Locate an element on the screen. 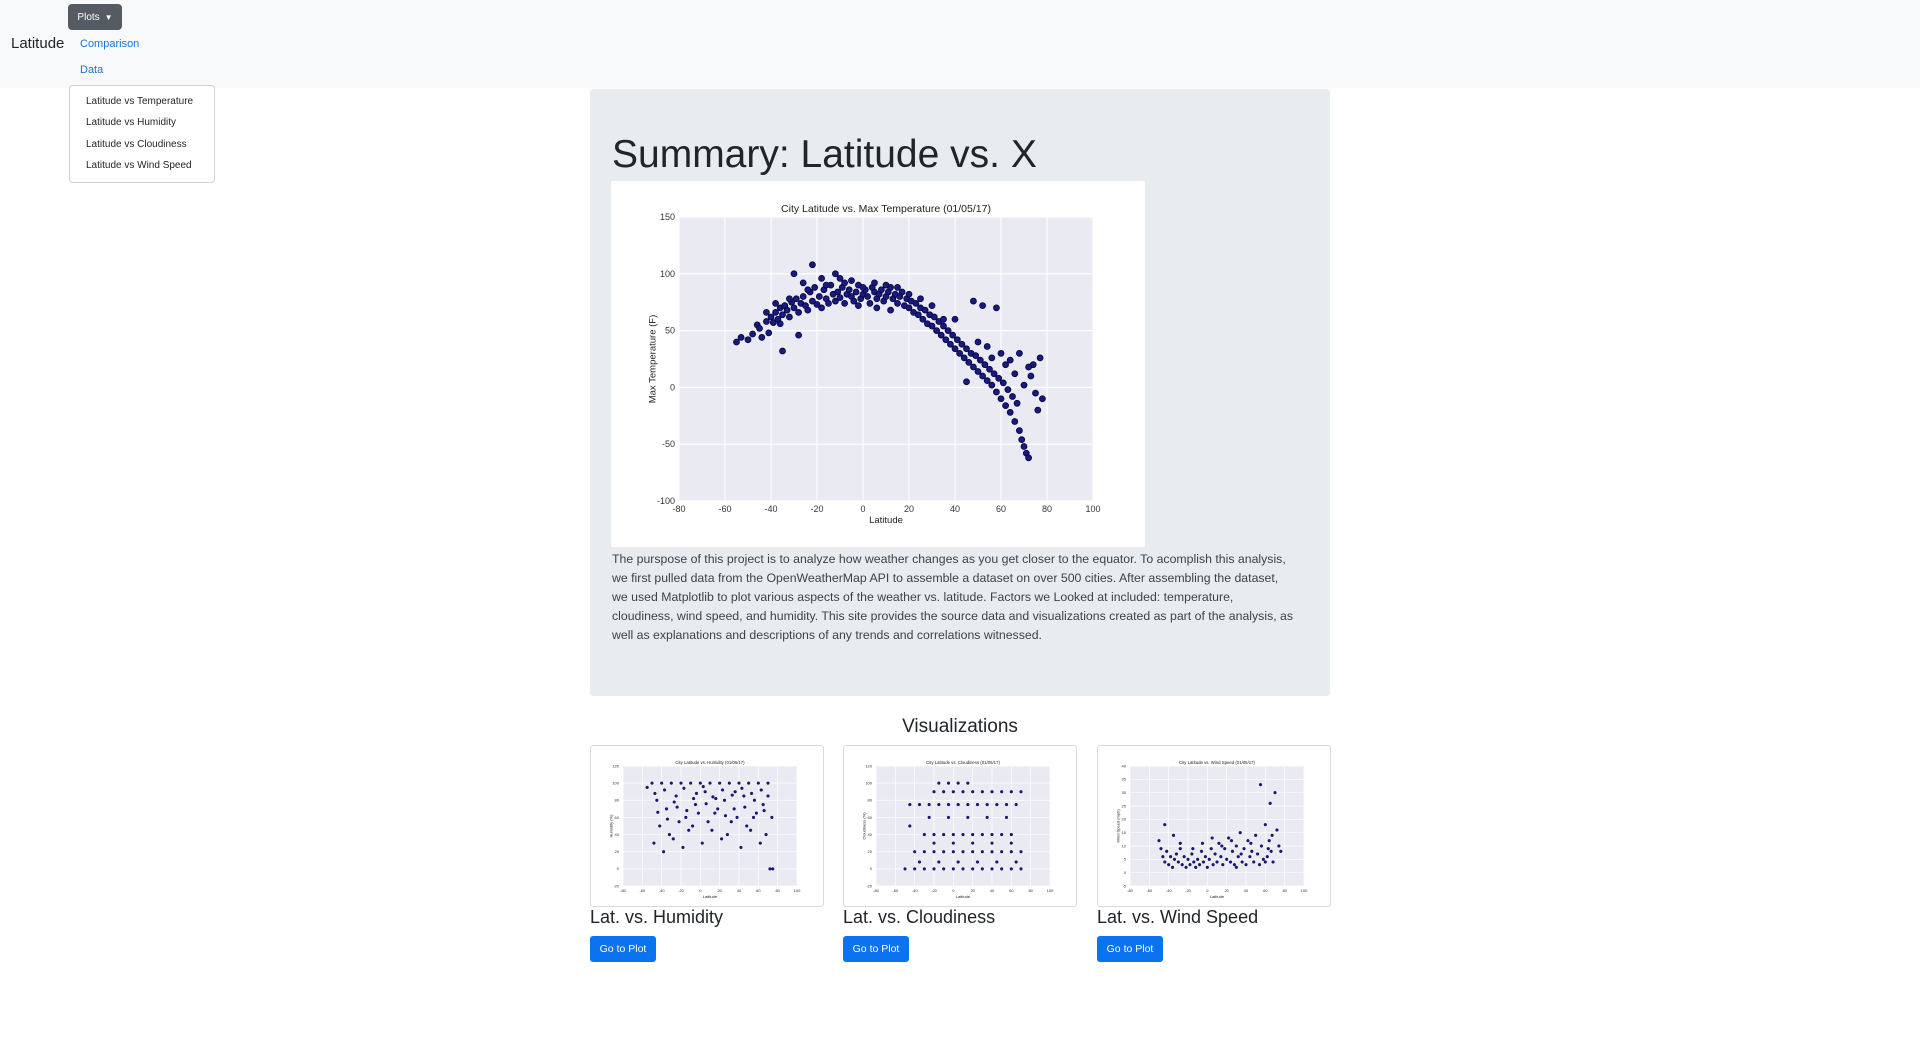  go-to-plot-cloudiness-button: Go to Plot is located at coordinates (876, 949).